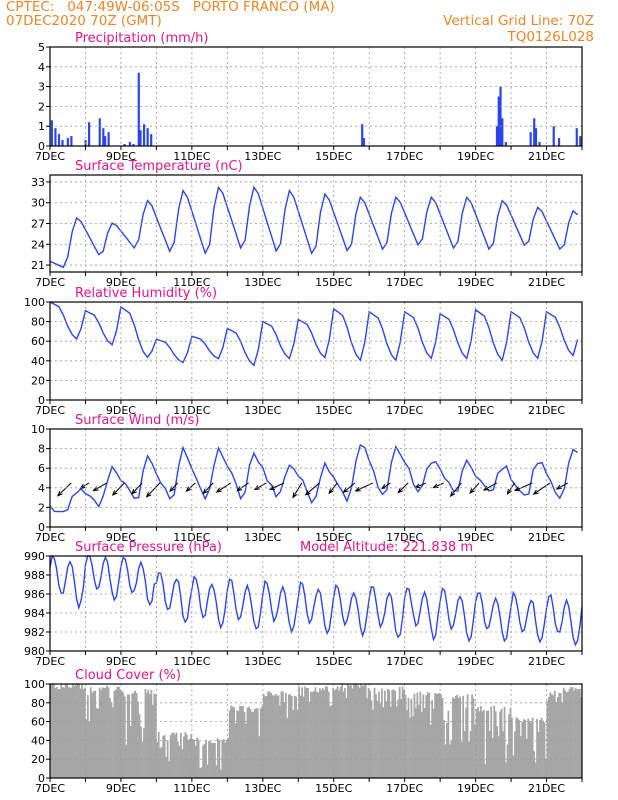 This screenshot has height=800, width=618. What do you see at coordinates (170, 7) in the screenshot?
I see `station-info: CPTEC: 047:49W-06:05S PORTO FRANCO (MA)` at bounding box center [170, 7].